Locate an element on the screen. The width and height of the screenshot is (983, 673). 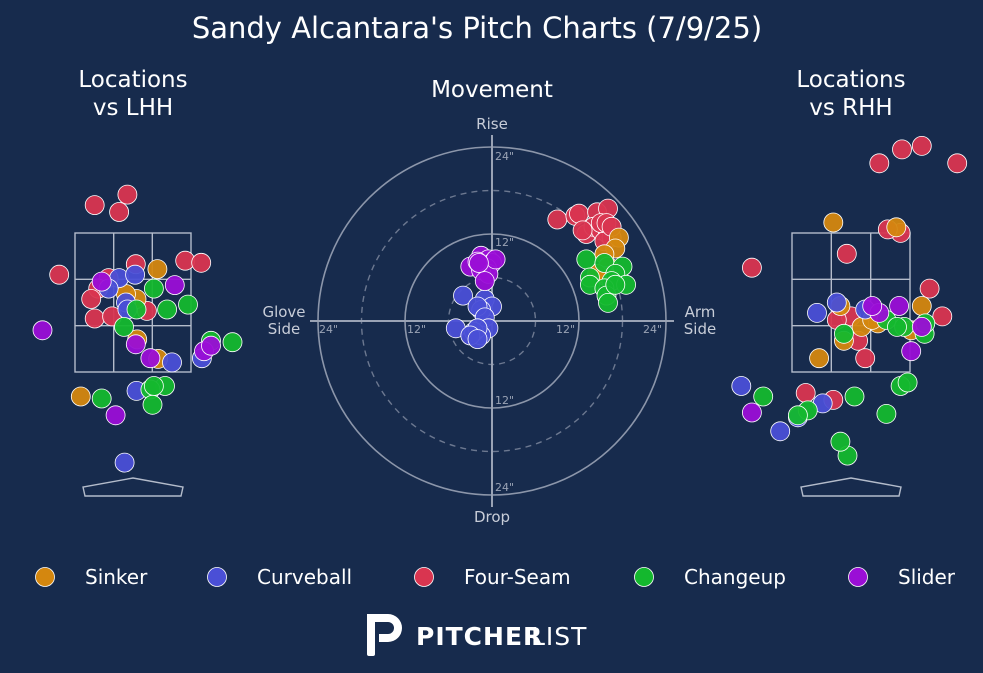
pitcherlist-logo: PITCHER LIST is located at coordinates (477, 635).